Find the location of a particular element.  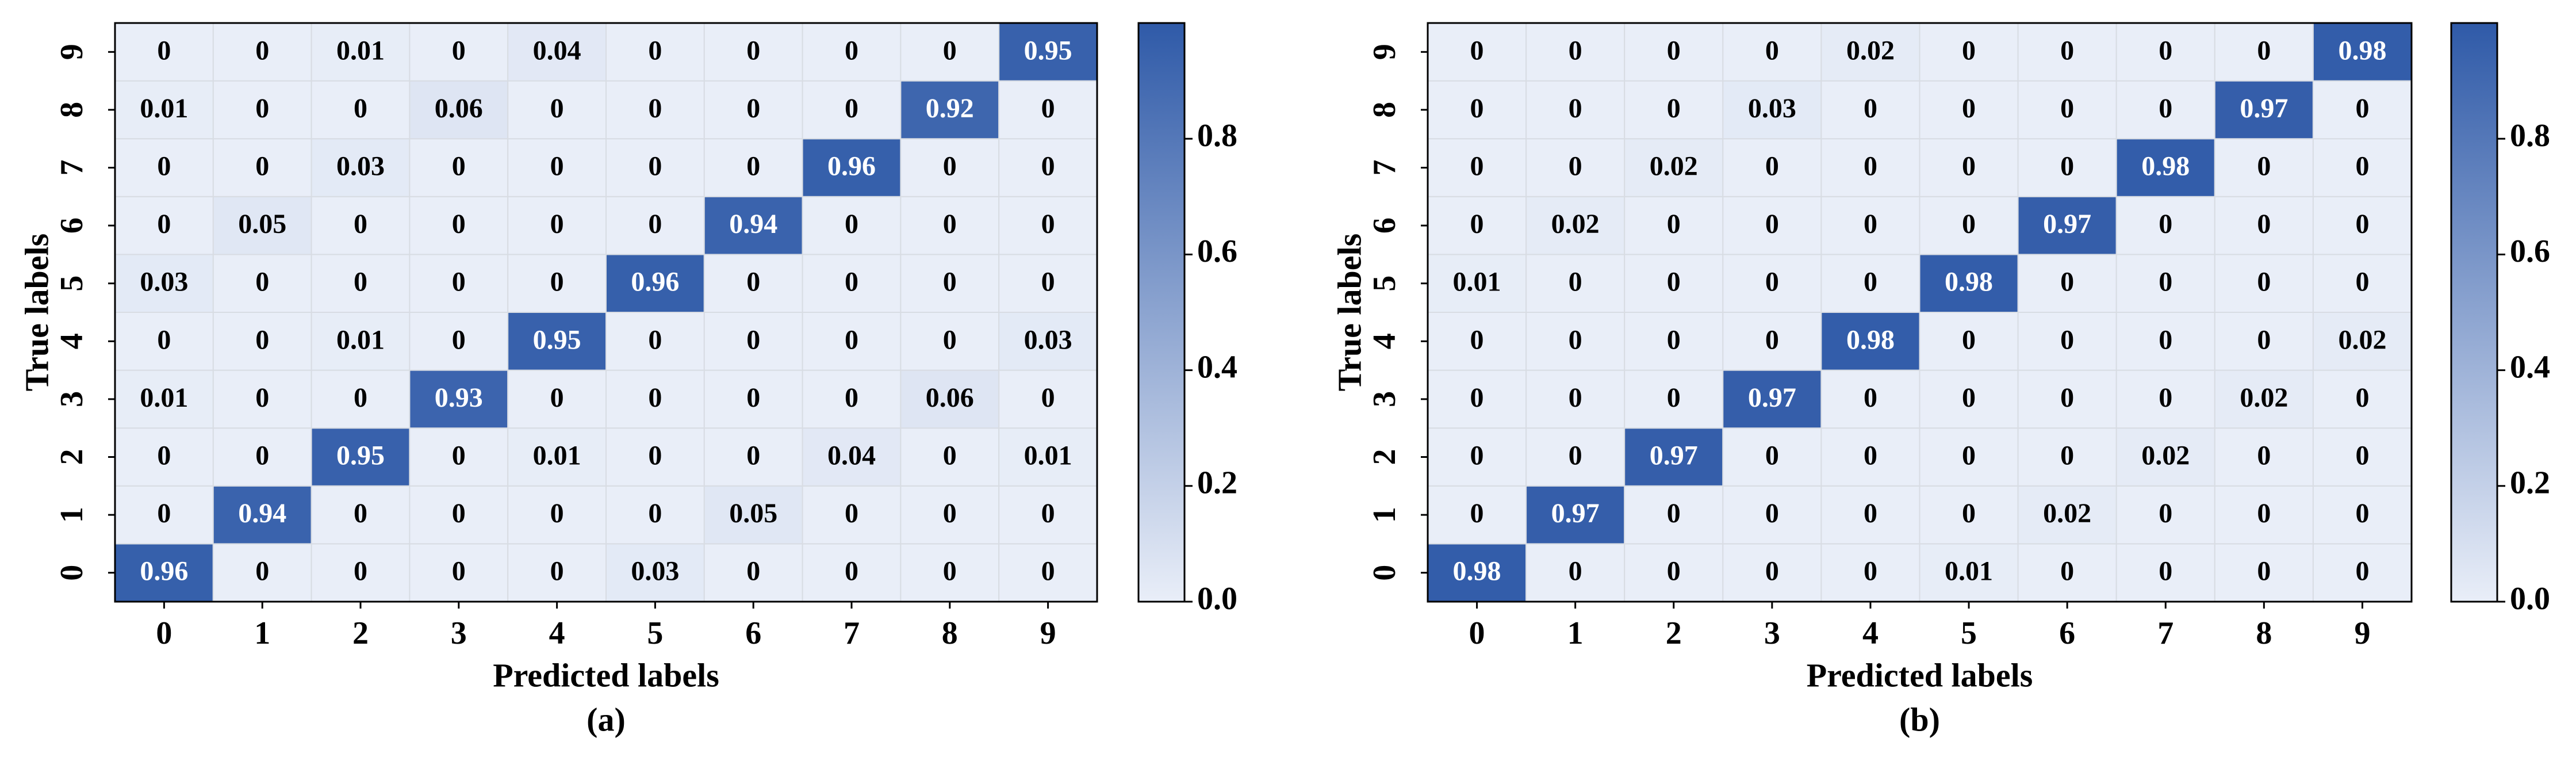

colorbar-tick-label: 0.6 is located at coordinates (1217, 251).